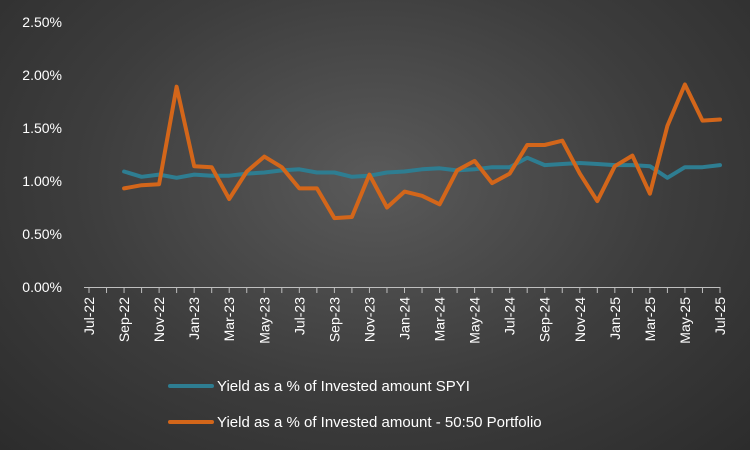 The height and width of the screenshot is (450, 750). I want to click on x-tick-label: Sep-23, so click(334, 319).